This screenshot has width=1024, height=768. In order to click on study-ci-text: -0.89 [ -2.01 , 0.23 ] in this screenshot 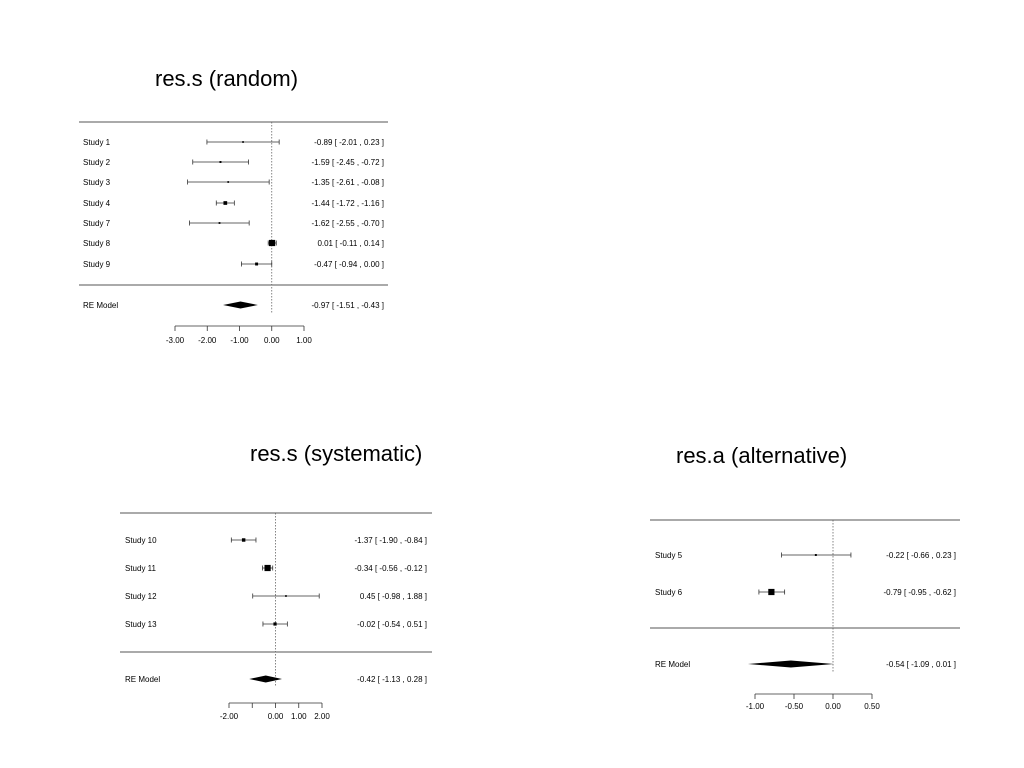, I will do `click(349, 142)`.